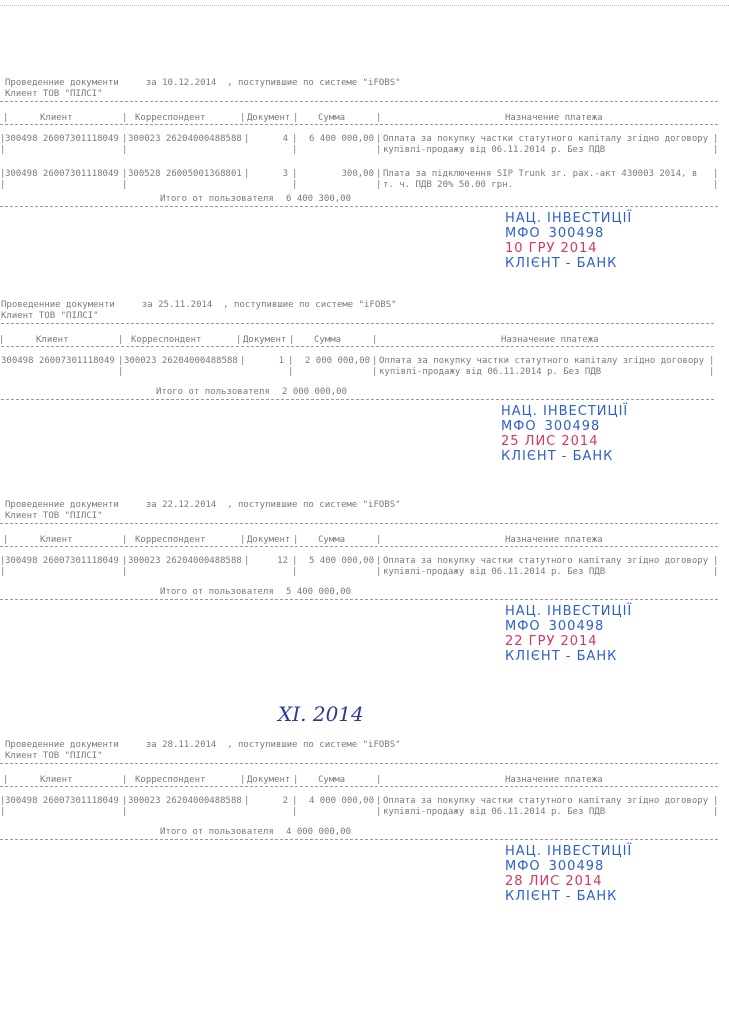 The height and width of the screenshot is (1033, 729). I want to click on row-amount: 2 000 000,00, so click(337, 361).